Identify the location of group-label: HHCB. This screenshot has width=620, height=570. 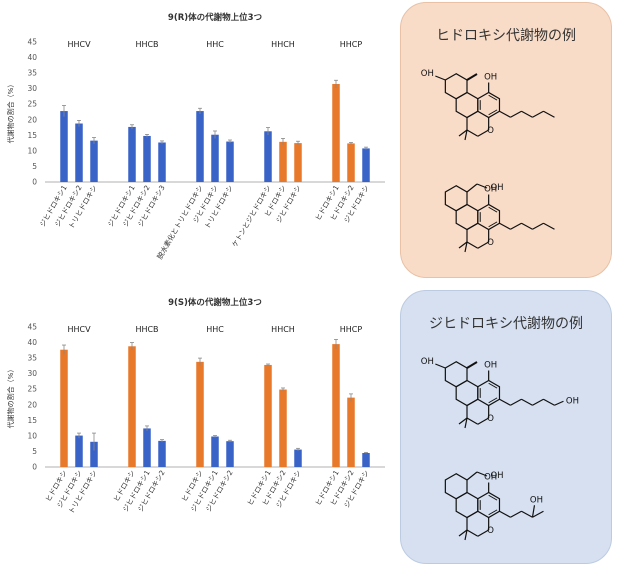
(146, 44).